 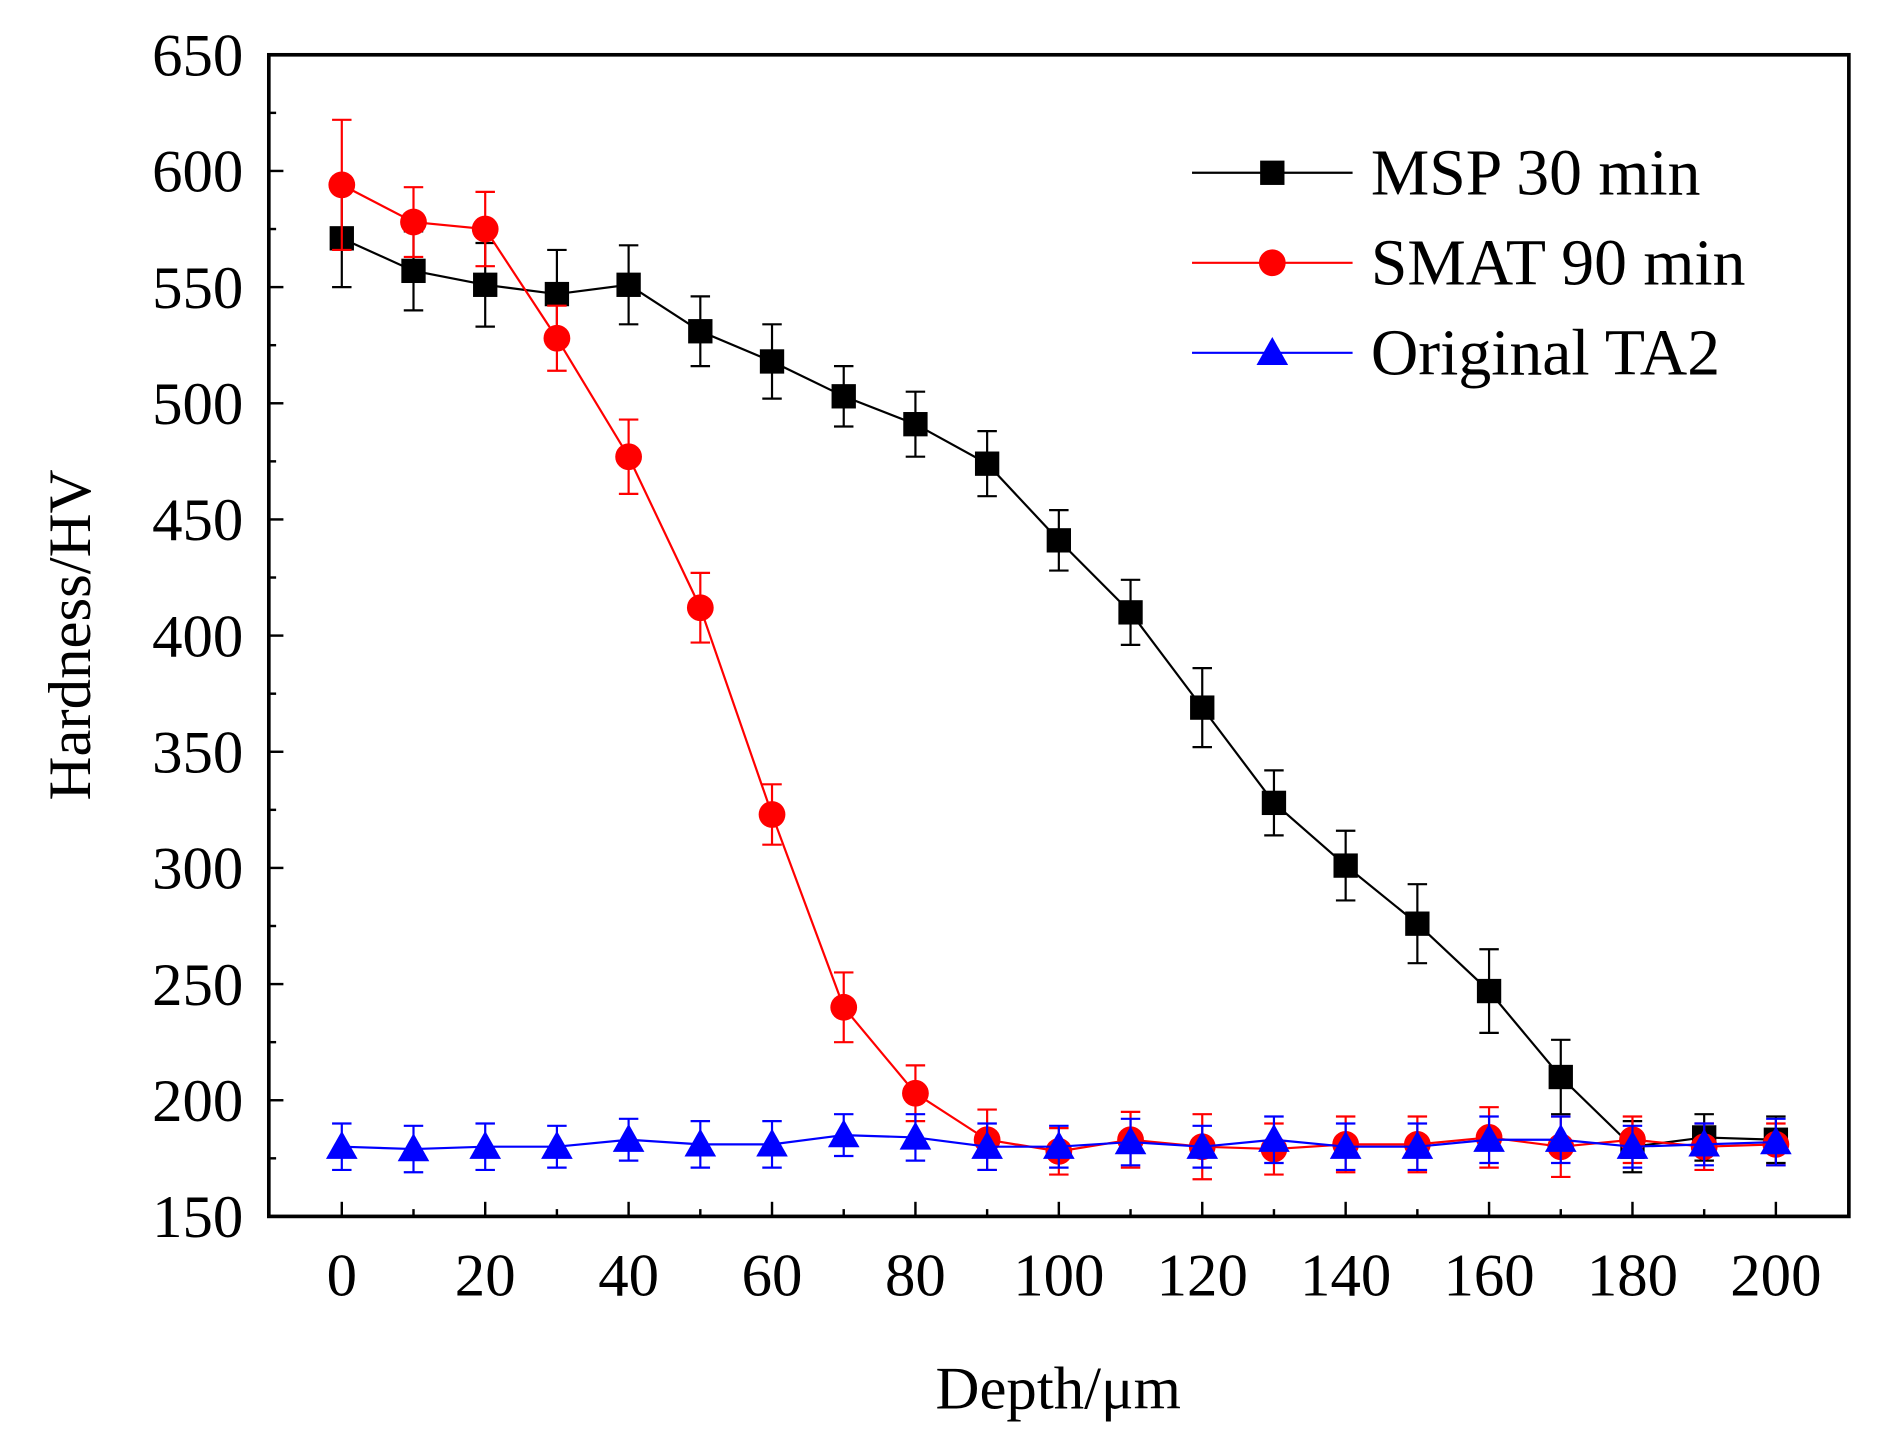 I want to click on legend: MSP 30 min SMAT 90 min Original TA2, so click(x=1469, y=263).